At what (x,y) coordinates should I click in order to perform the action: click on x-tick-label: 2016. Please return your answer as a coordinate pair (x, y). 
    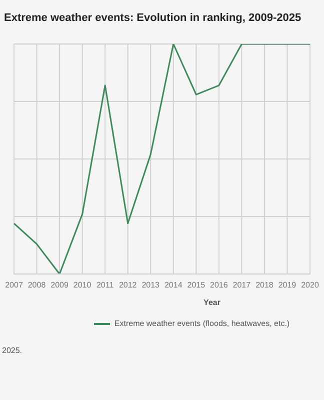
    Looking at the image, I should click on (219, 285).